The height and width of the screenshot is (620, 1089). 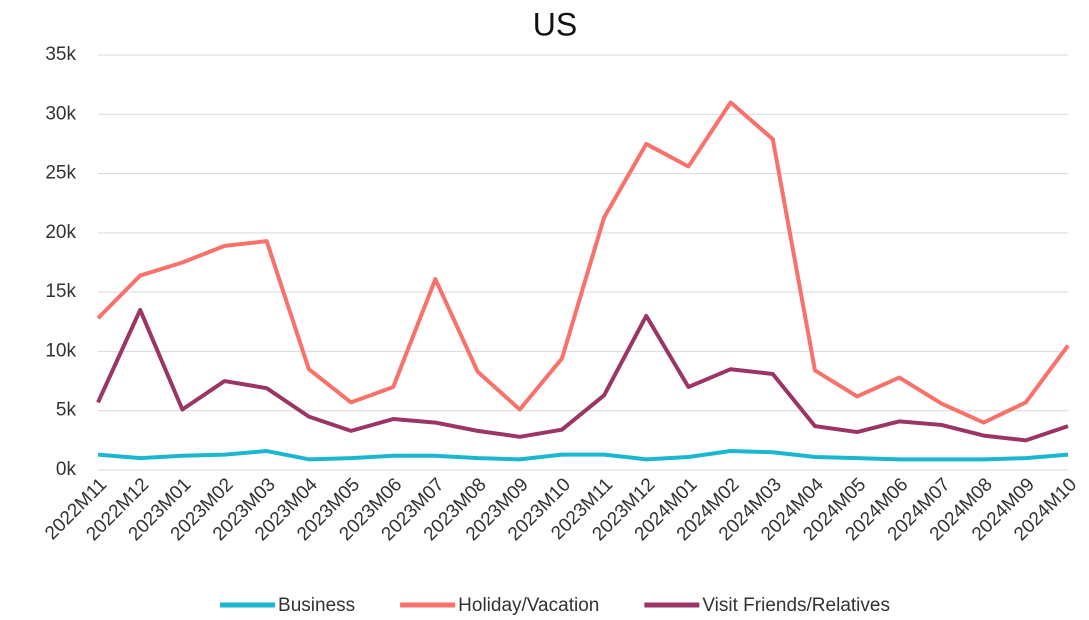 I want to click on y-tick-label: 30k, so click(x=60, y=113).